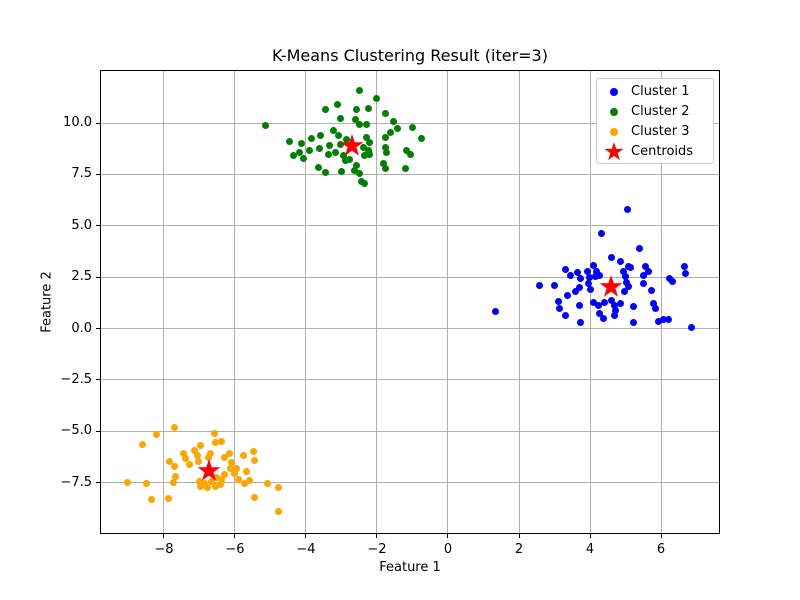 The width and height of the screenshot is (800, 600). I want to click on x-tick-label: 0, so click(448, 549).